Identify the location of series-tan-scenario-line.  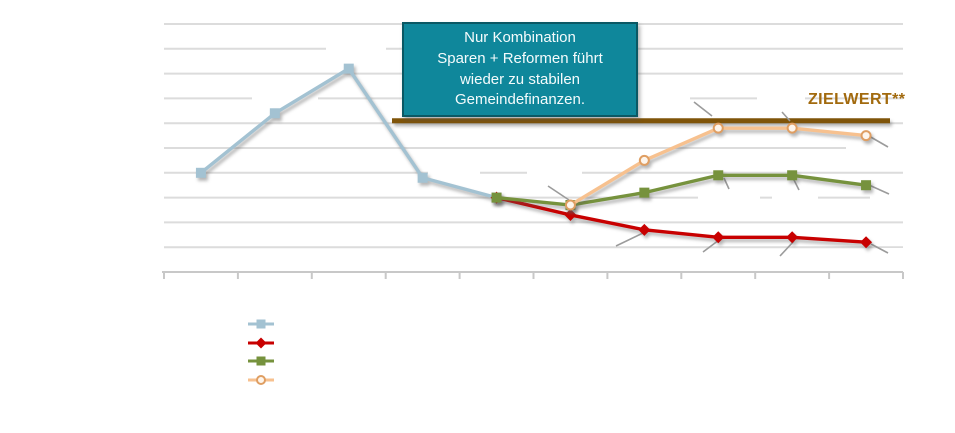
(718, 166).